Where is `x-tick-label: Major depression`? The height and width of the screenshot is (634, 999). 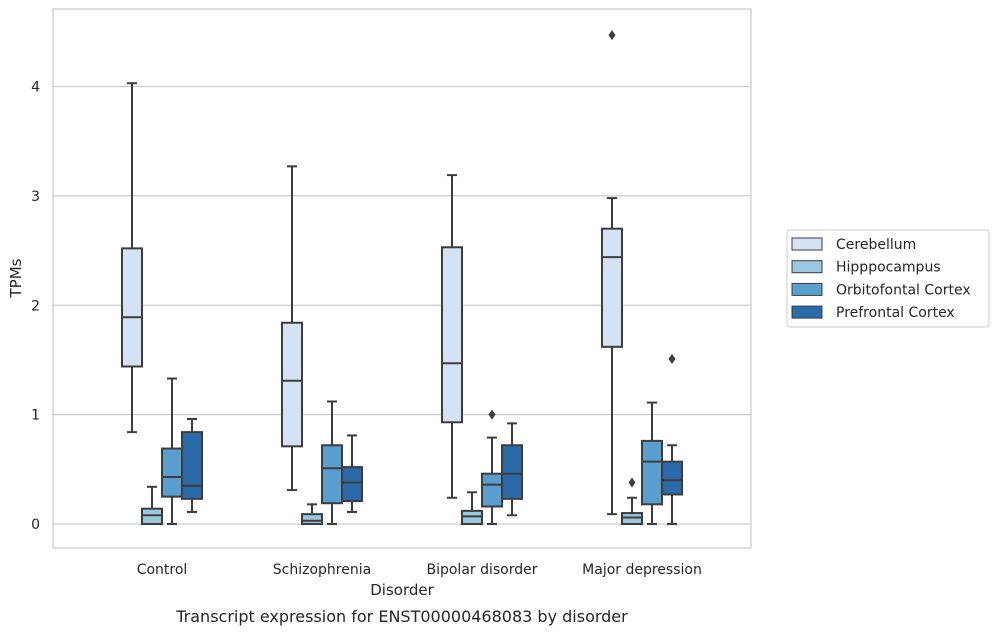
x-tick-label: Major depression is located at coordinates (642, 570).